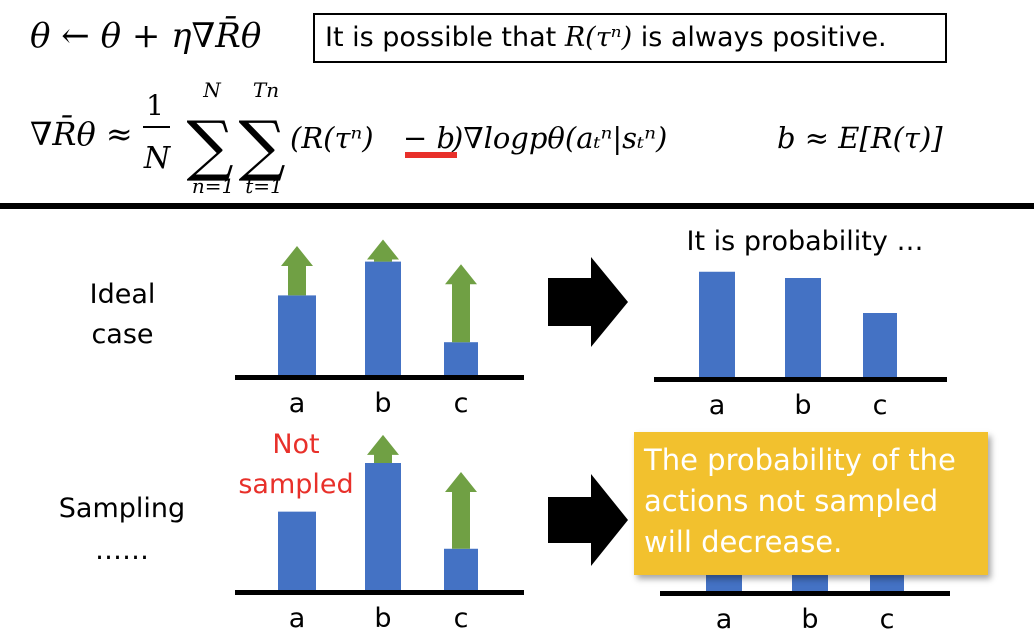 This screenshot has width=1034, height=632. I want to click on formula-lhs: ∇R̄θ ≈, so click(81, 134).